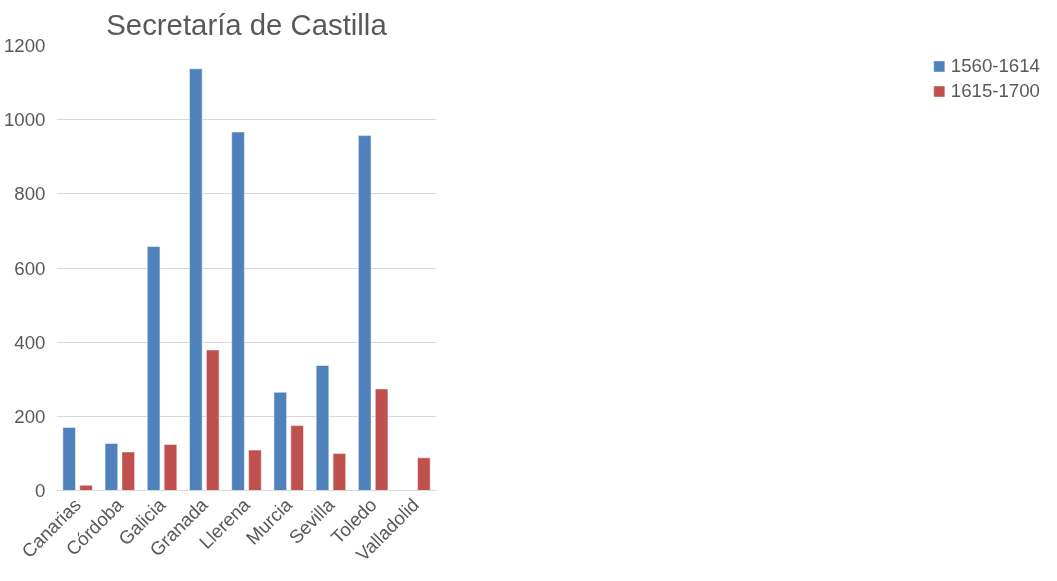 This screenshot has height=581, width=1057. I want to click on y-tick-label: 600, so click(30, 268).